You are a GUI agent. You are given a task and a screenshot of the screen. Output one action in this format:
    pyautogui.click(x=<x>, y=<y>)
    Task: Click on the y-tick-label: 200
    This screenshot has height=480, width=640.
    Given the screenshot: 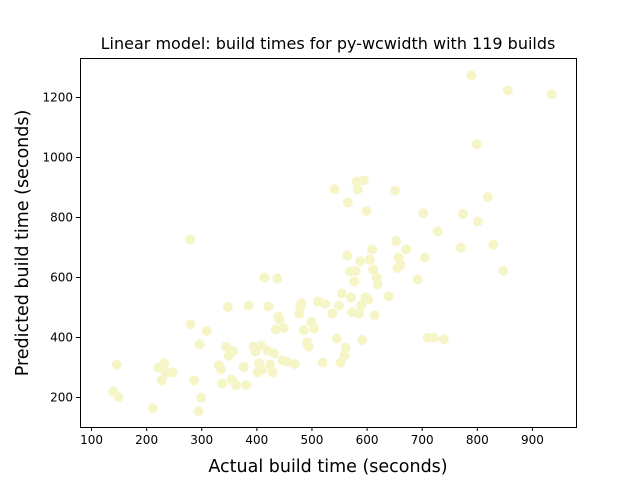 What is the action you would take?
    pyautogui.click(x=61, y=398)
    